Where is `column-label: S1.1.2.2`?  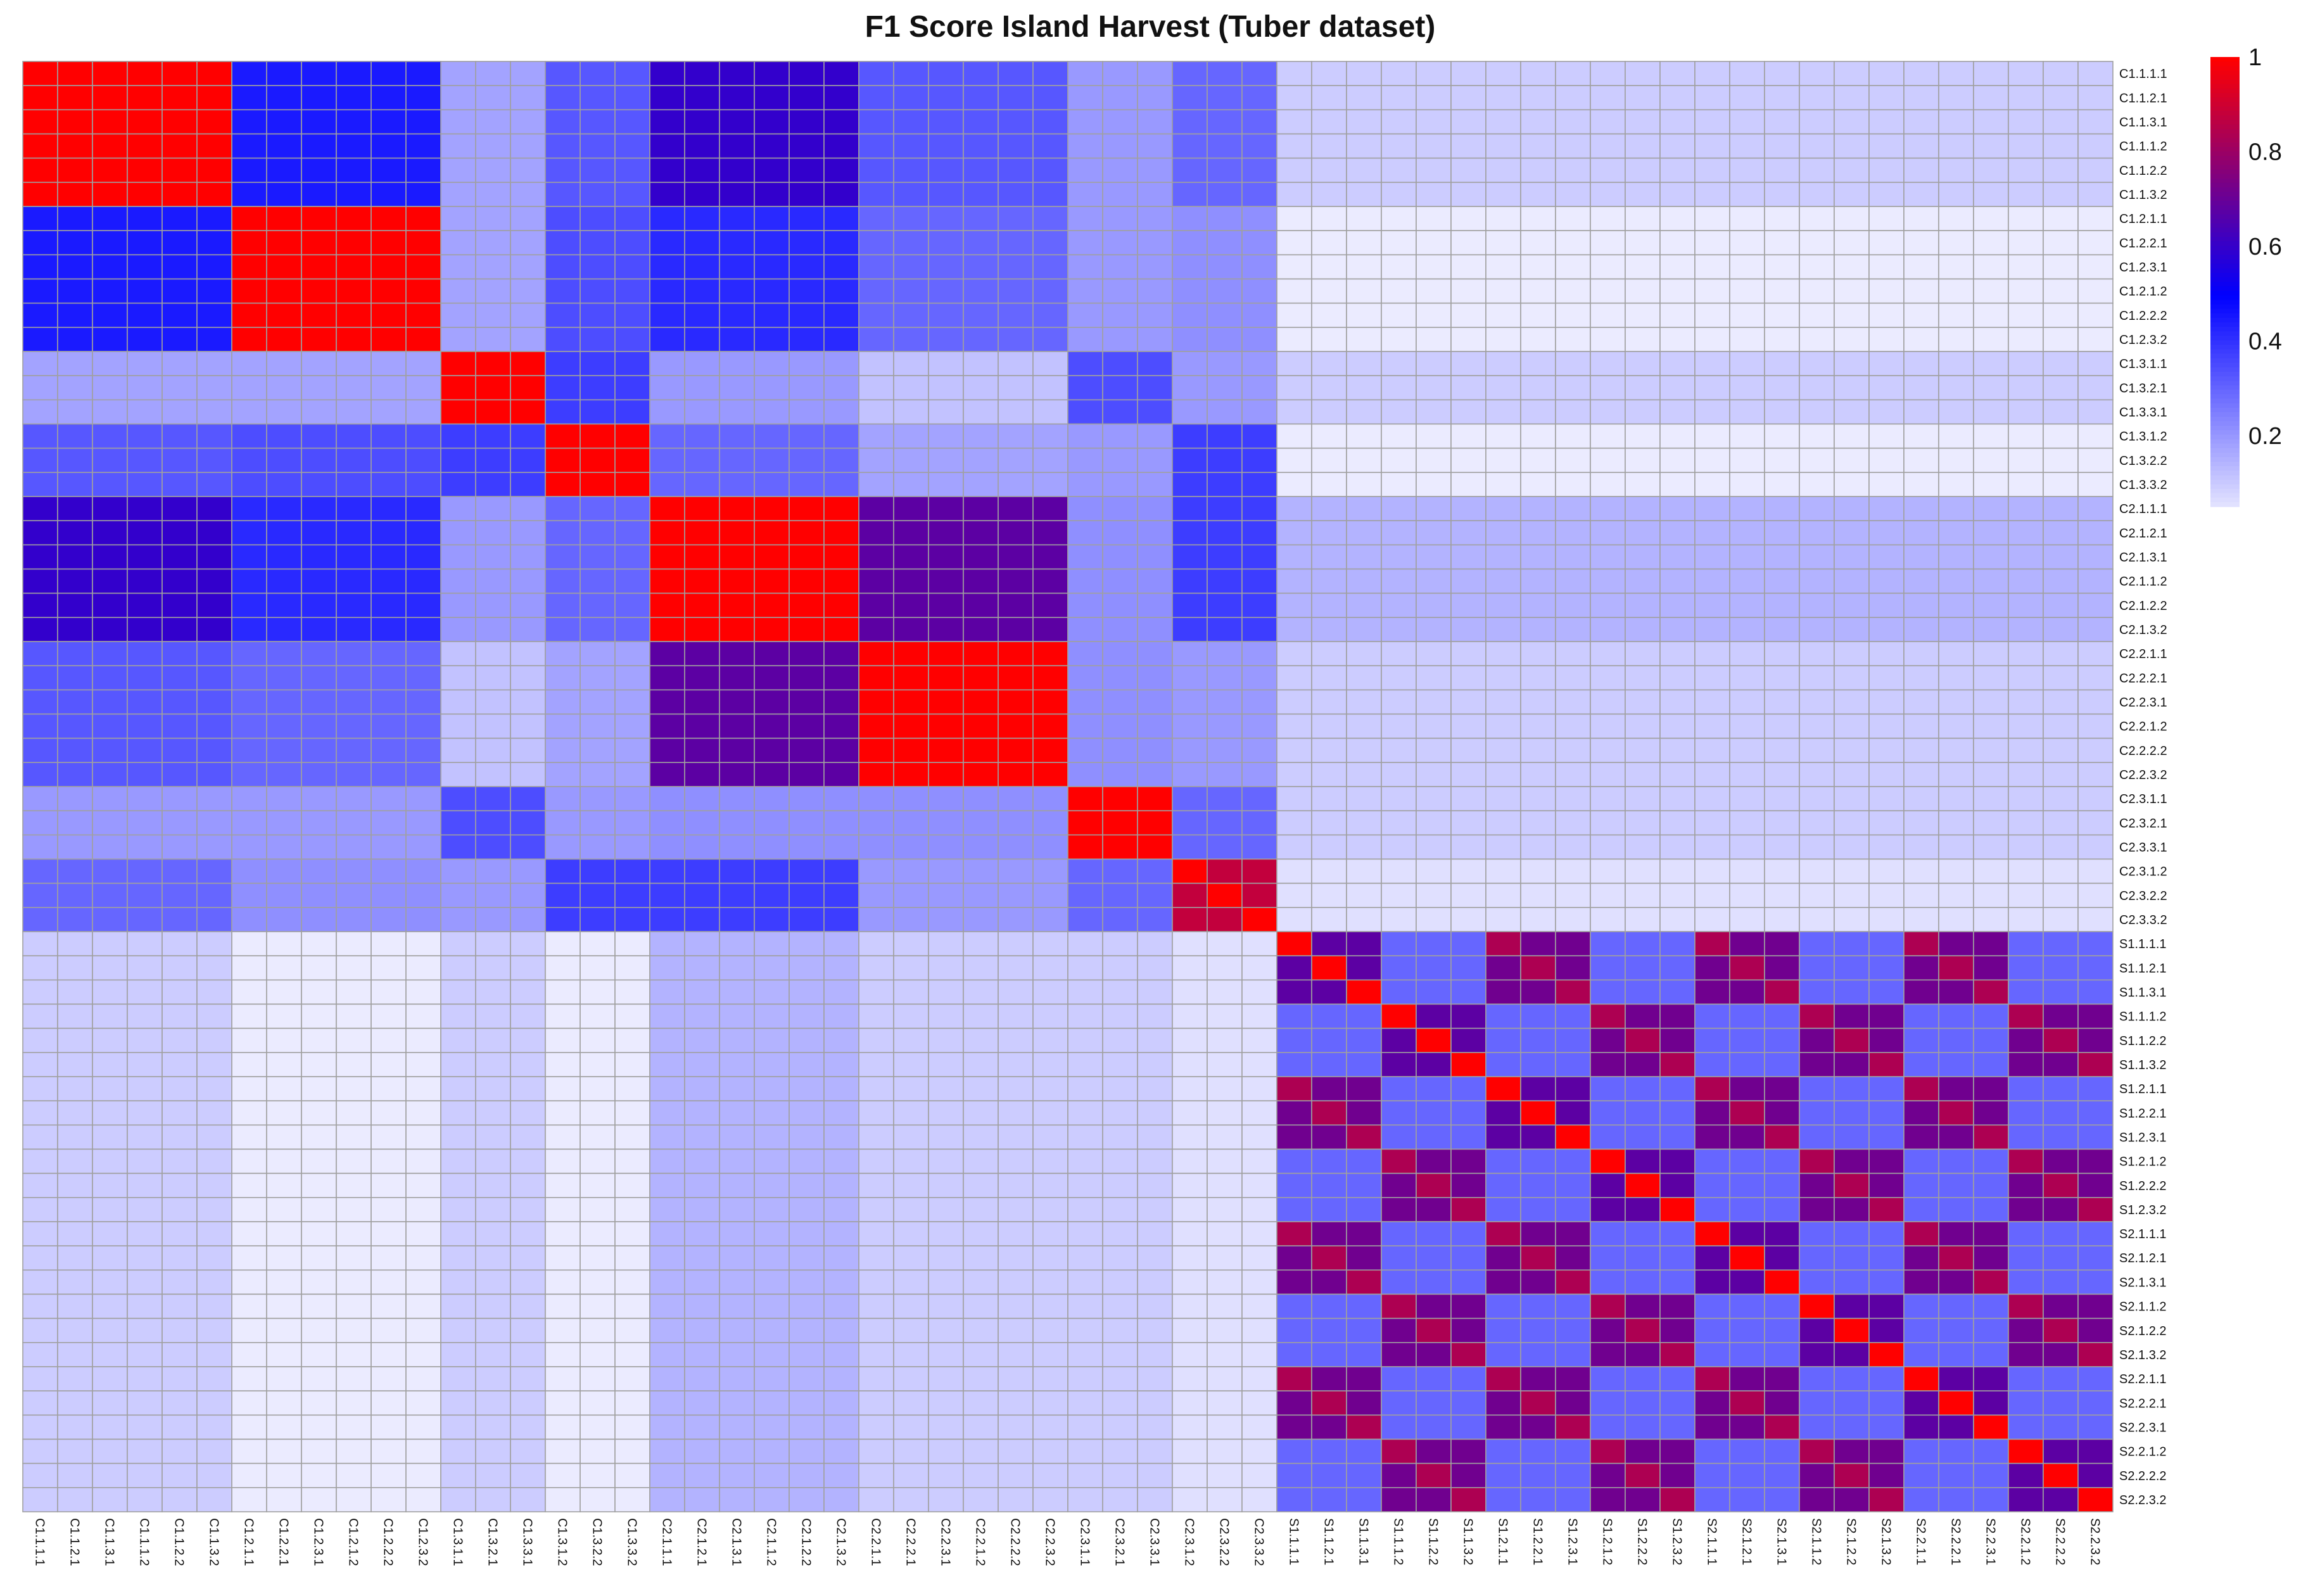 column-label: S1.1.2.2 is located at coordinates (1433, 1542).